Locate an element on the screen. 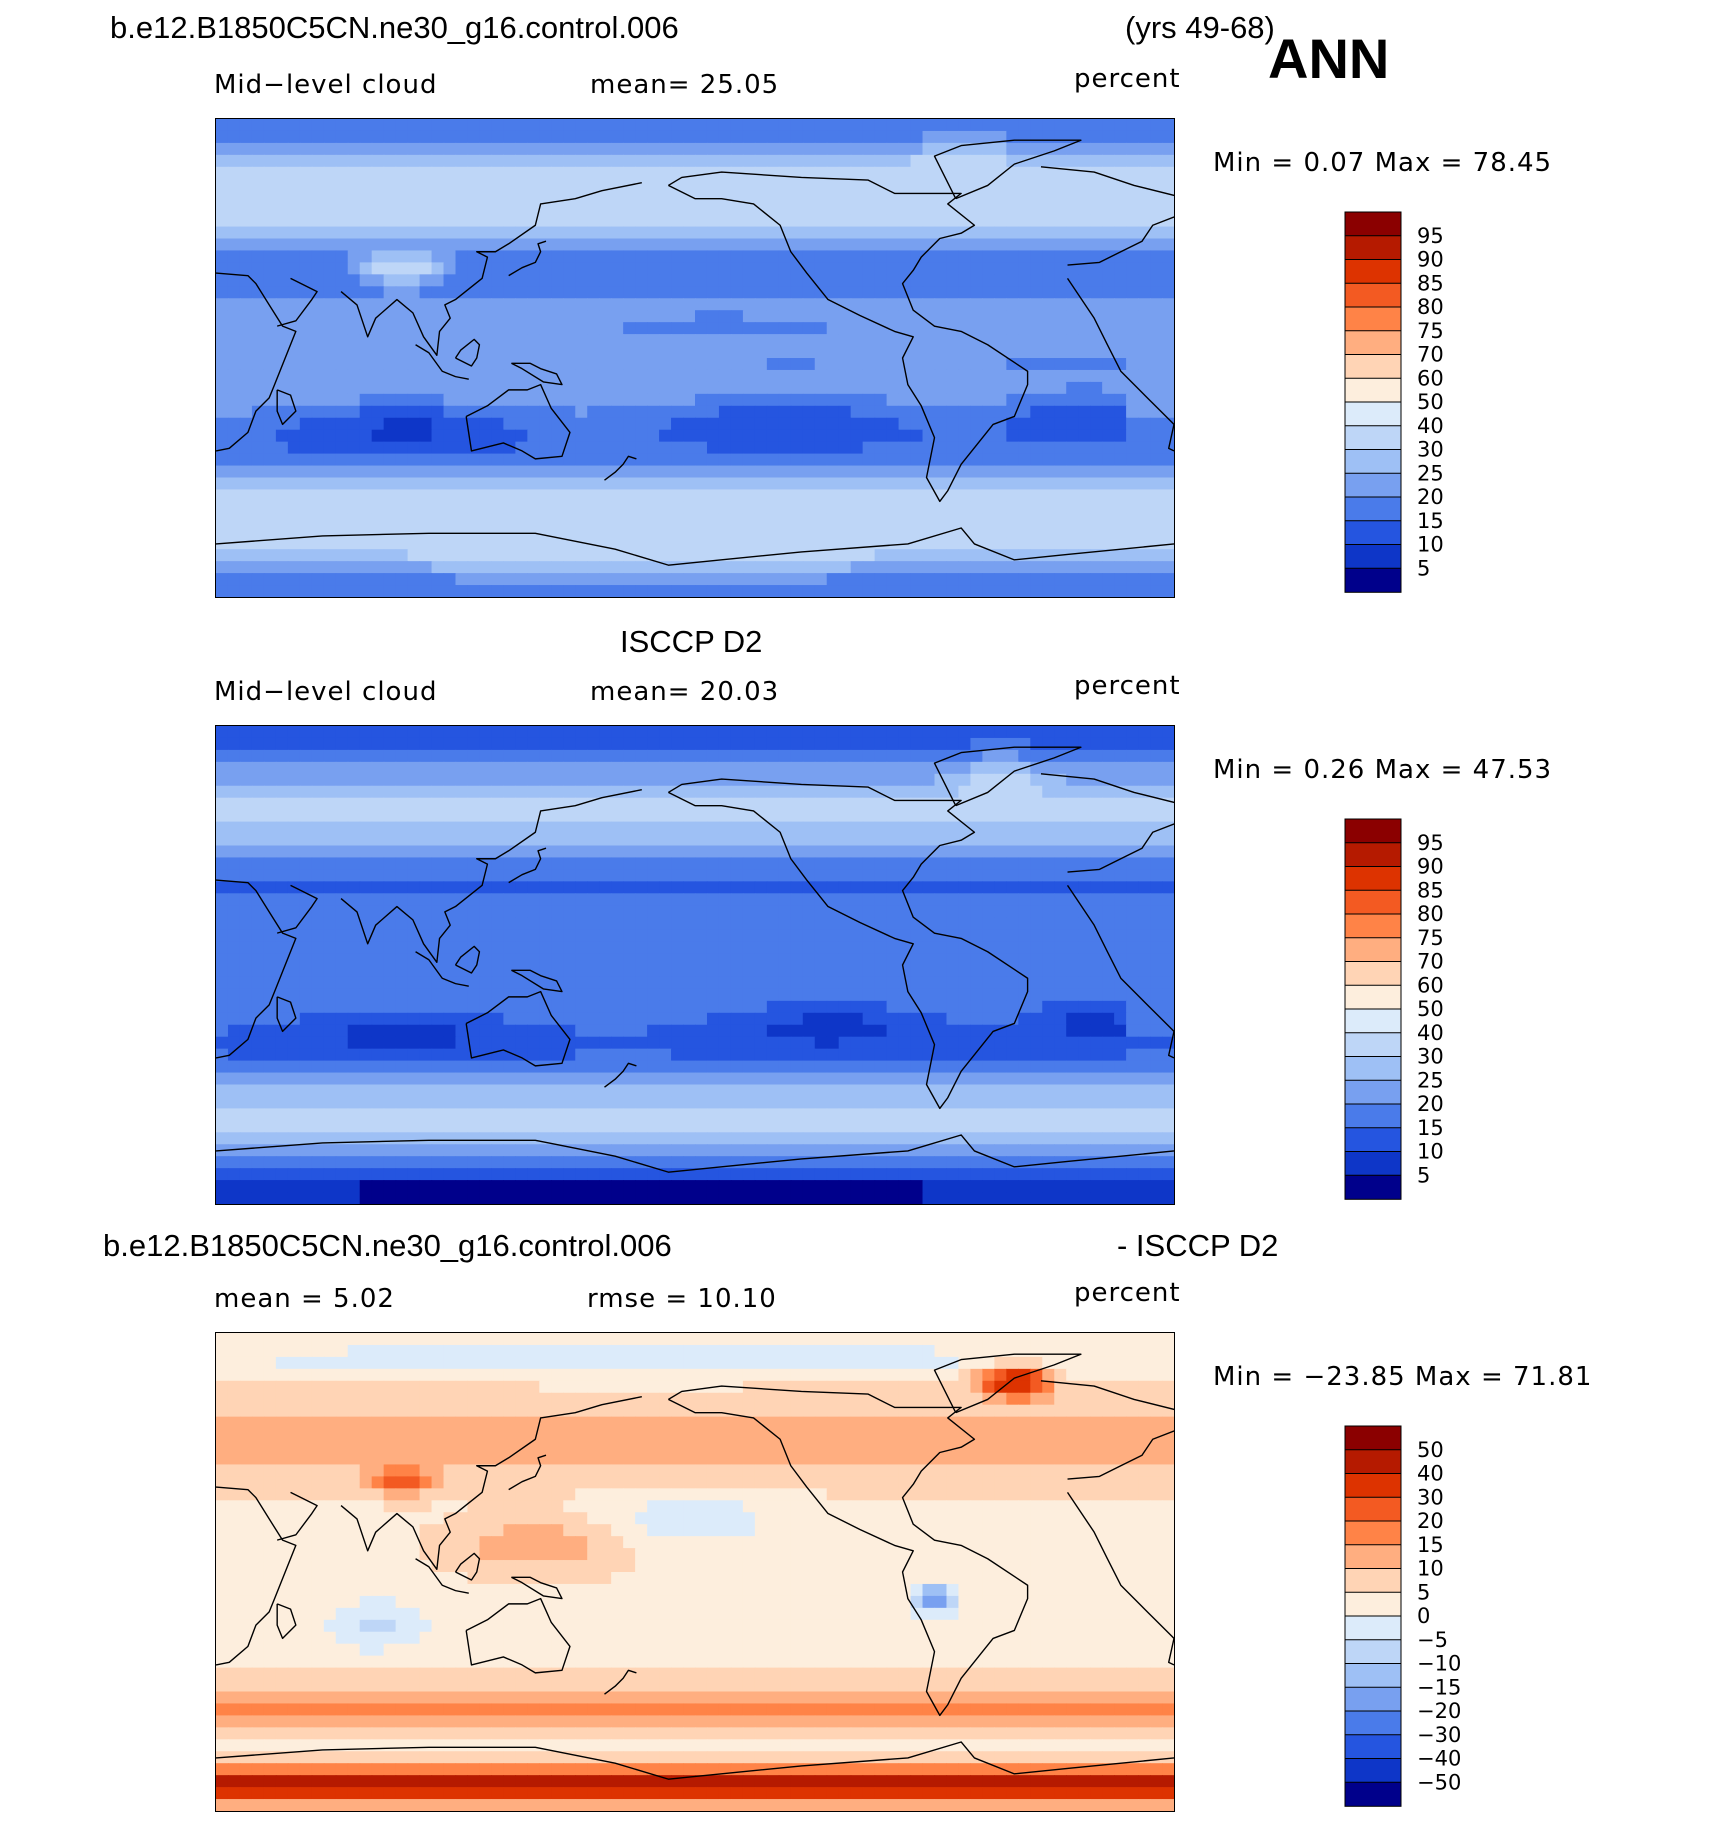 This screenshot has height=1836, width=1710. colorbar-label: −15 is located at coordinates (1439, 1687).